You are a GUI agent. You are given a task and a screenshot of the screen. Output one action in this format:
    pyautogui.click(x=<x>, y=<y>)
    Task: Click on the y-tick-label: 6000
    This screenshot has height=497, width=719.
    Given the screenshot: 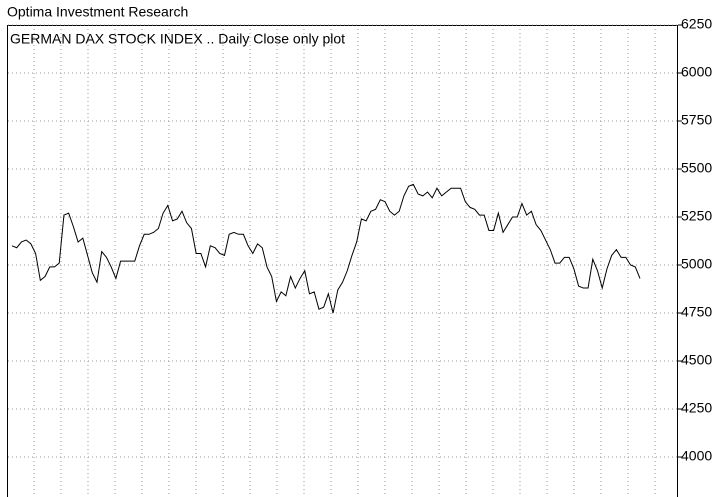 What is the action you would take?
    pyautogui.click(x=696, y=72)
    